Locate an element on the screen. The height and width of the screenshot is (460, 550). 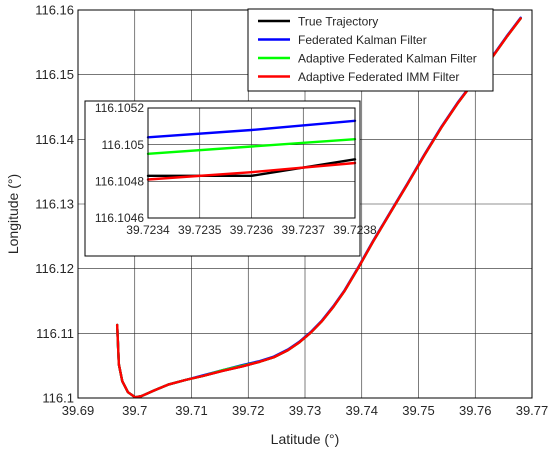
main-x-tick-label: 39.75 is located at coordinates (418, 410).